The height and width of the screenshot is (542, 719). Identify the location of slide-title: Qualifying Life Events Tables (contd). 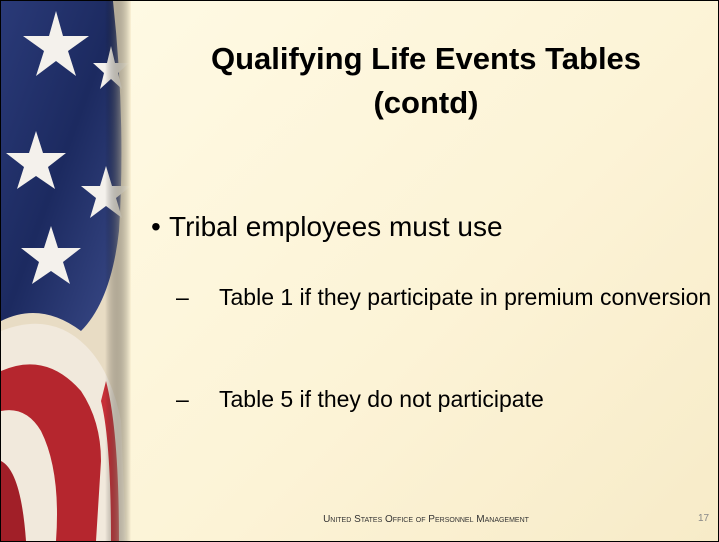
(426, 80).